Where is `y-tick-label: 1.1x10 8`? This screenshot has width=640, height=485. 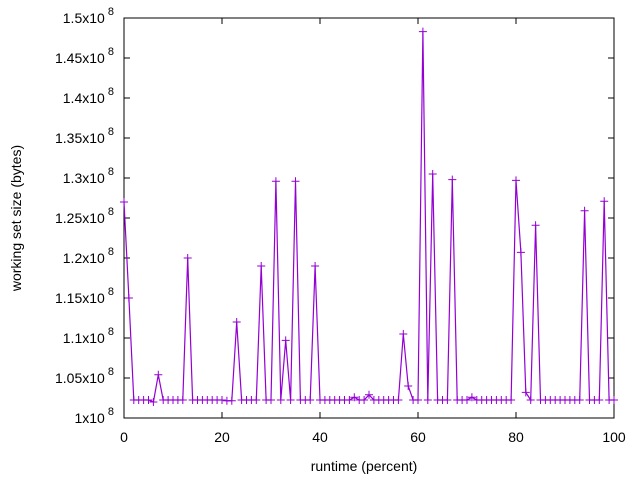
y-tick-label: 1.1x10 8 is located at coordinates (88, 336).